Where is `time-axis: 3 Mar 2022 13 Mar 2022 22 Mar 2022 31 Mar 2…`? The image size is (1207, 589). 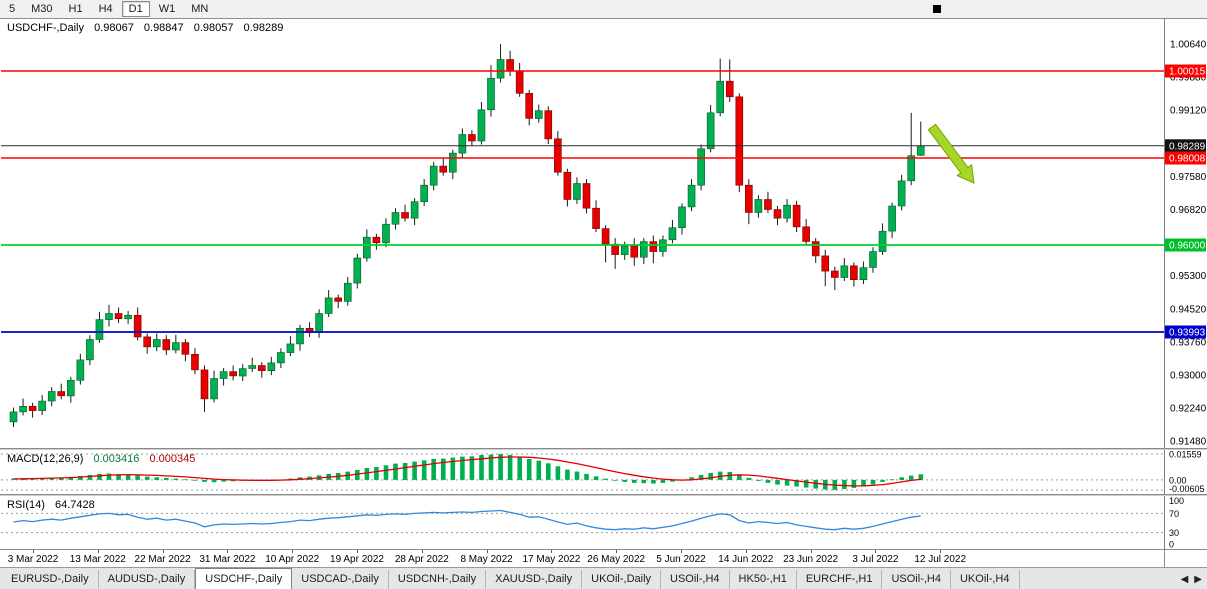
time-axis: 3 Mar 2022 13 Mar 2022 22 Mar 2022 31 Mar 2… is located at coordinates (603, 558).